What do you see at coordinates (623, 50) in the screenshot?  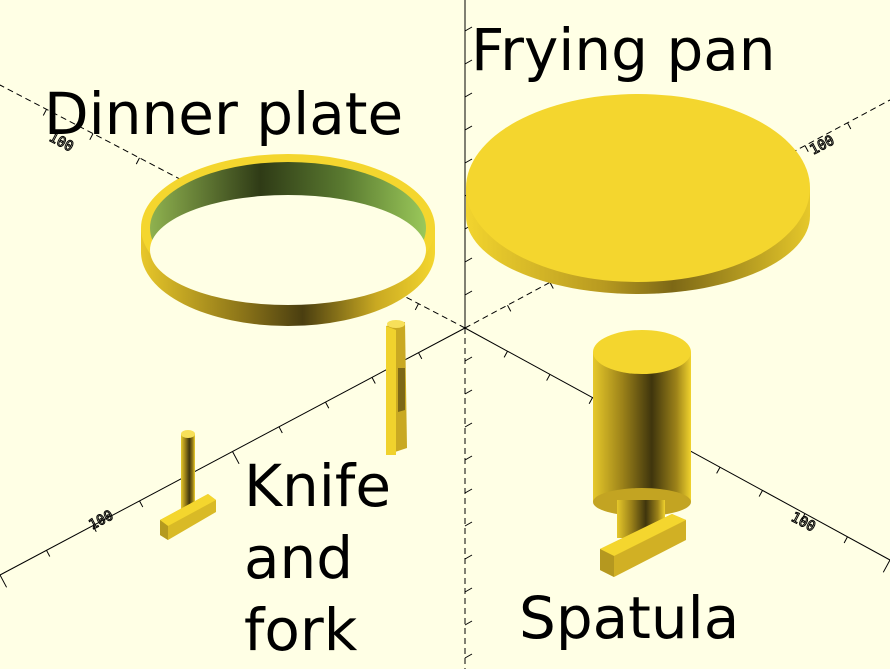 I see `label-frying-pan: Frying pan` at bounding box center [623, 50].